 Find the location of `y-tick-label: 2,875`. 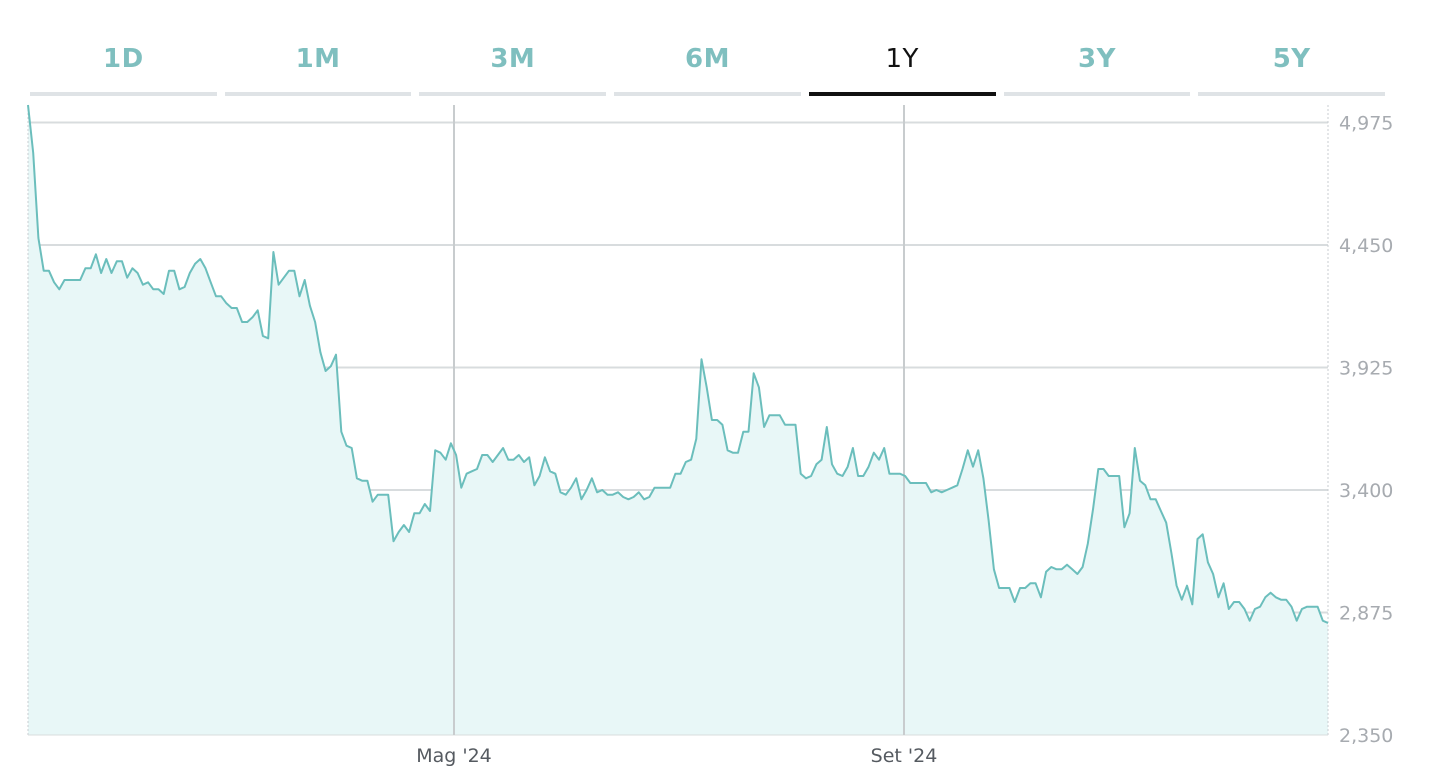

y-tick-label: 2,875 is located at coordinates (1366, 614).